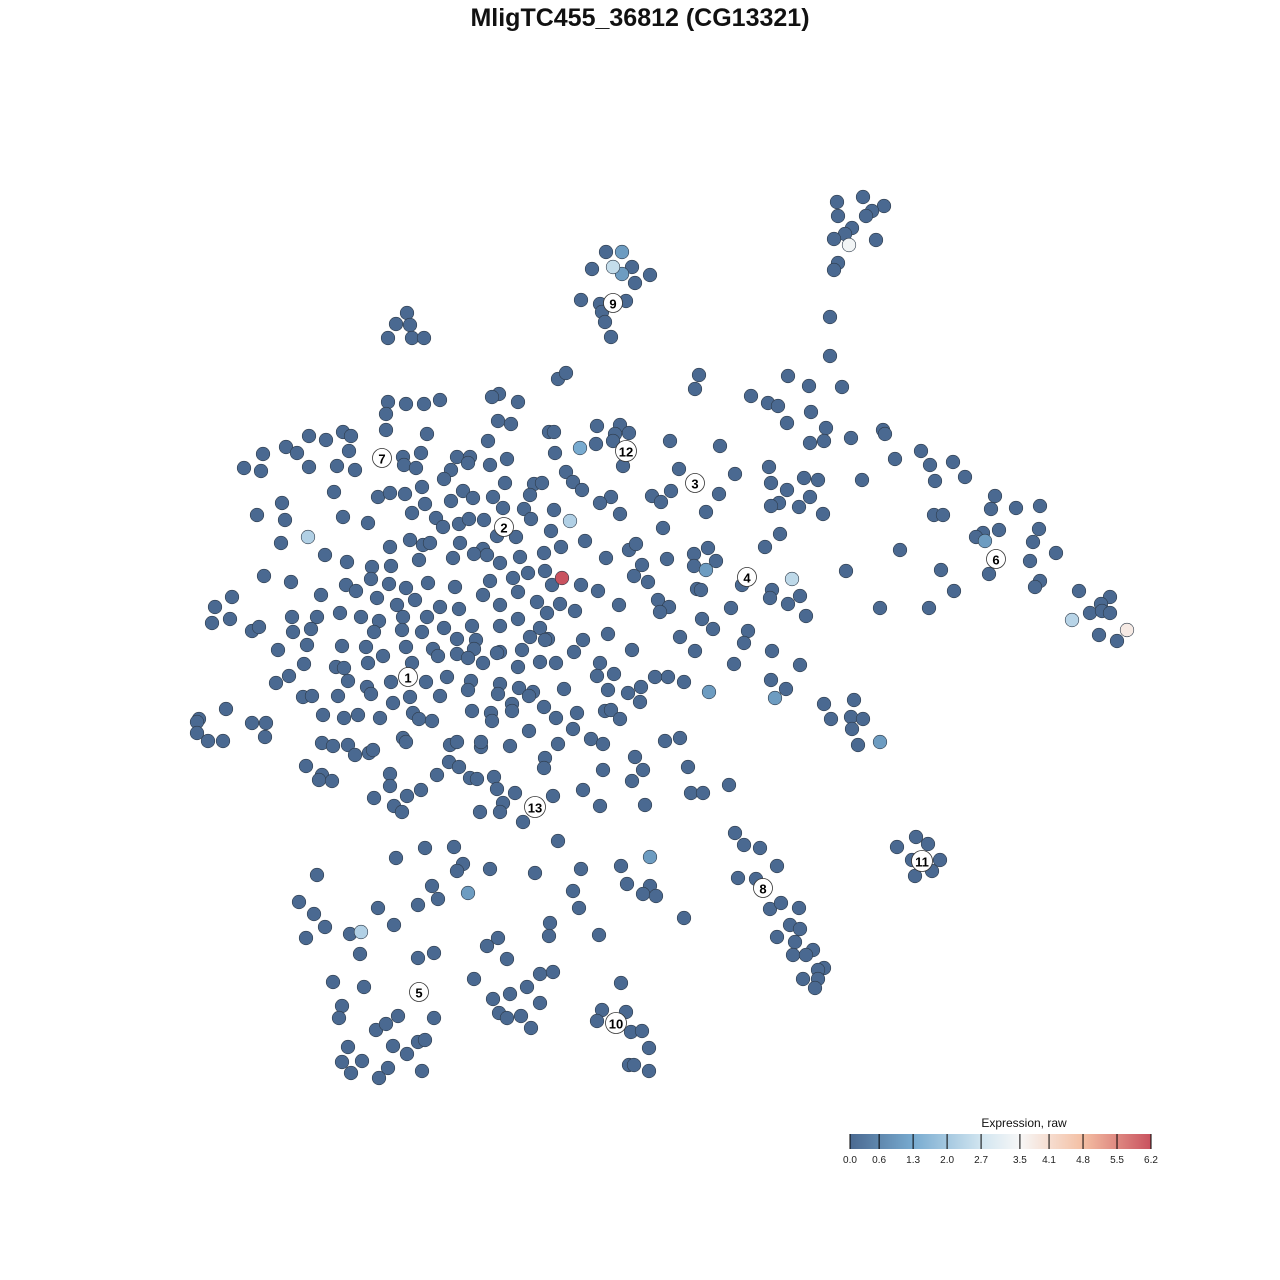 The image size is (1280, 1280). What do you see at coordinates (913, 1160) in the screenshot?
I see `colorbar-tick-label: 1.3` at bounding box center [913, 1160].